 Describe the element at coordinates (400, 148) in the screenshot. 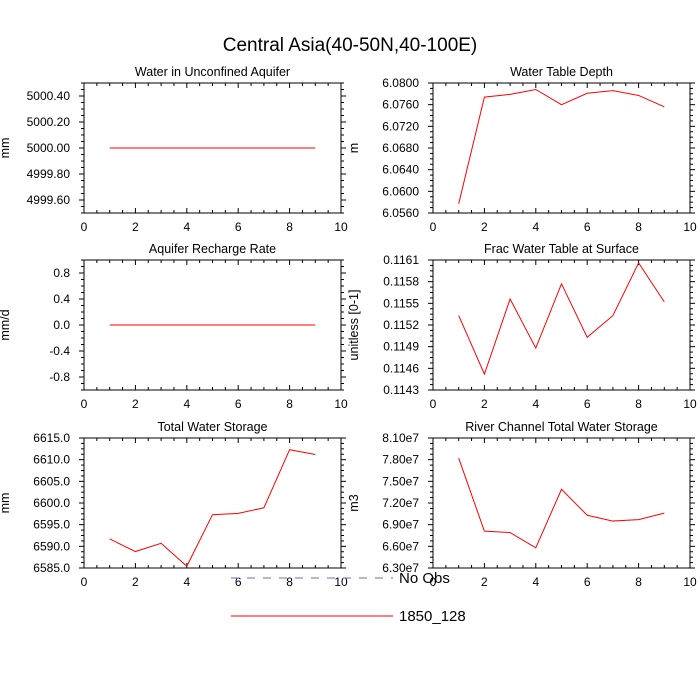

I see `y-tick-label: 6.0680` at that location.